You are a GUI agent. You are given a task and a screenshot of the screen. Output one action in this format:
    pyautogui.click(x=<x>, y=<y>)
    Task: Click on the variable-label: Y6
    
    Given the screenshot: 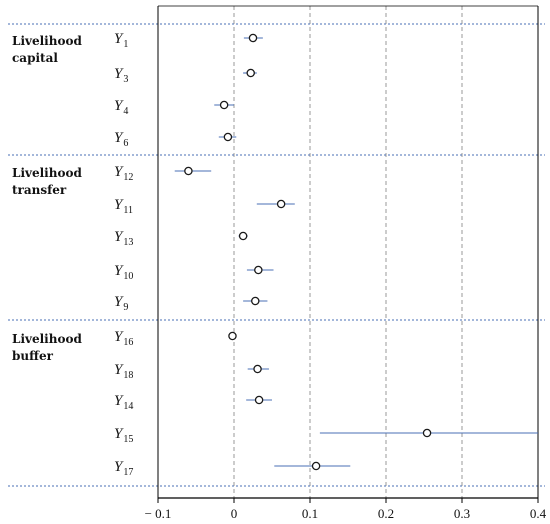 What is the action you would take?
    pyautogui.click(x=121, y=139)
    